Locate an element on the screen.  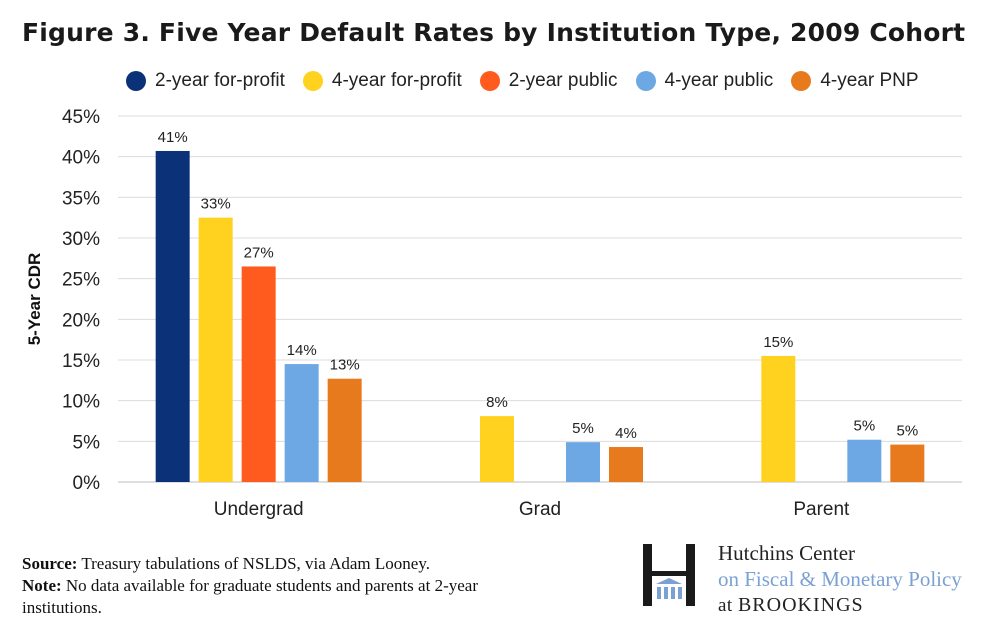
data-label: 8% is located at coordinates (497, 402).